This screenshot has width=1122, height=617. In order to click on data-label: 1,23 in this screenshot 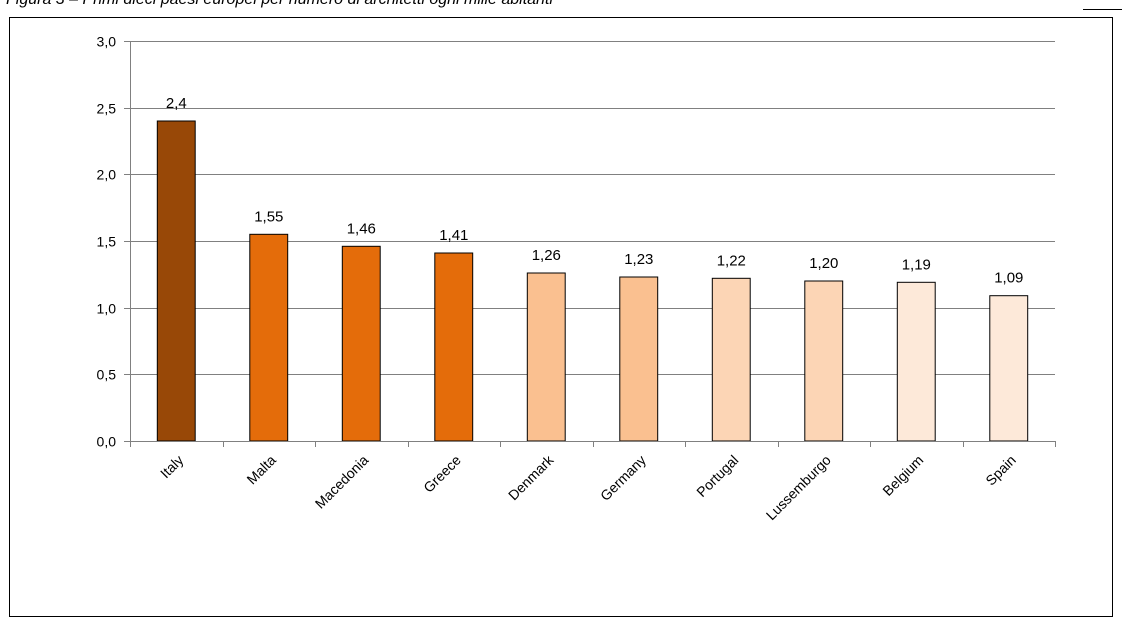, I will do `click(638, 259)`.